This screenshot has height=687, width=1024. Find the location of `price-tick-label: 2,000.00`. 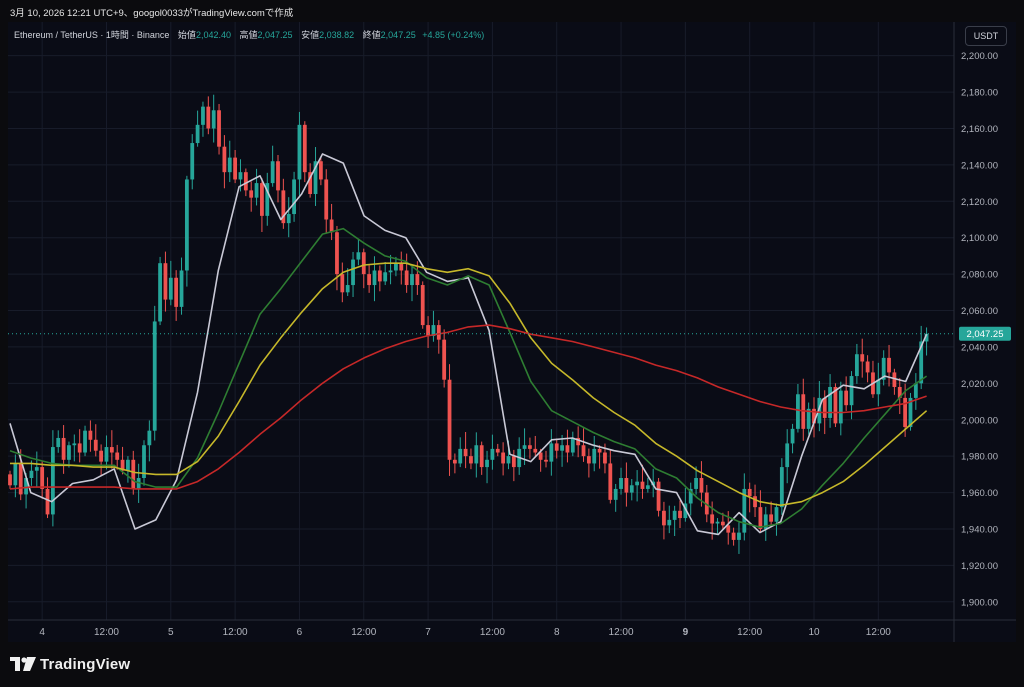

price-tick-label: 2,000.00 is located at coordinates (979, 420).